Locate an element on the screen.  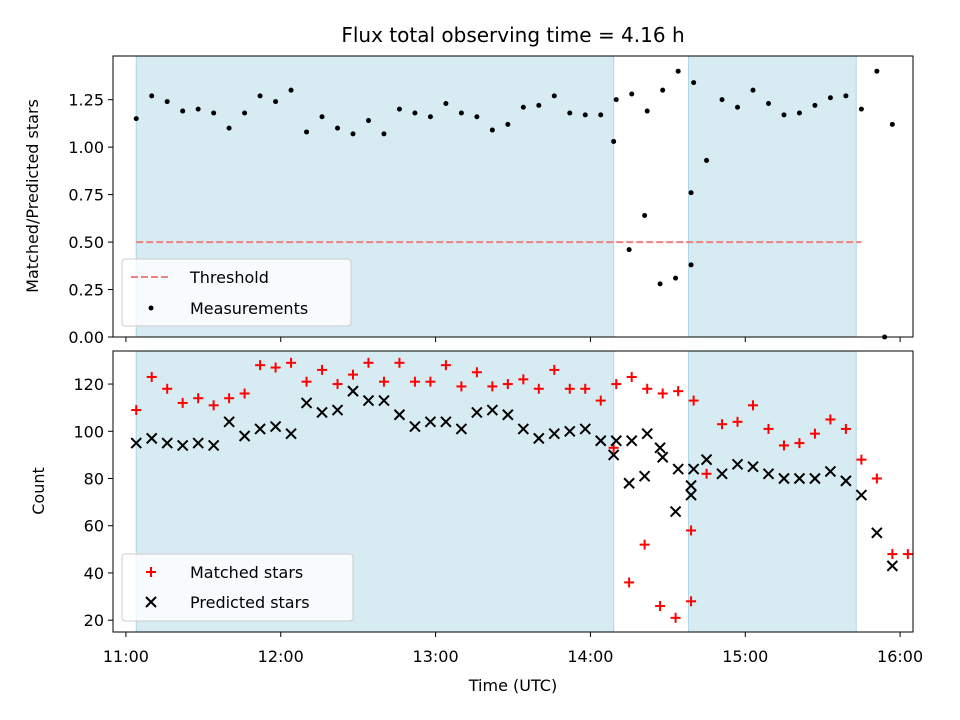
legend-threshold-label: Threshold is located at coordinates (229, 277).